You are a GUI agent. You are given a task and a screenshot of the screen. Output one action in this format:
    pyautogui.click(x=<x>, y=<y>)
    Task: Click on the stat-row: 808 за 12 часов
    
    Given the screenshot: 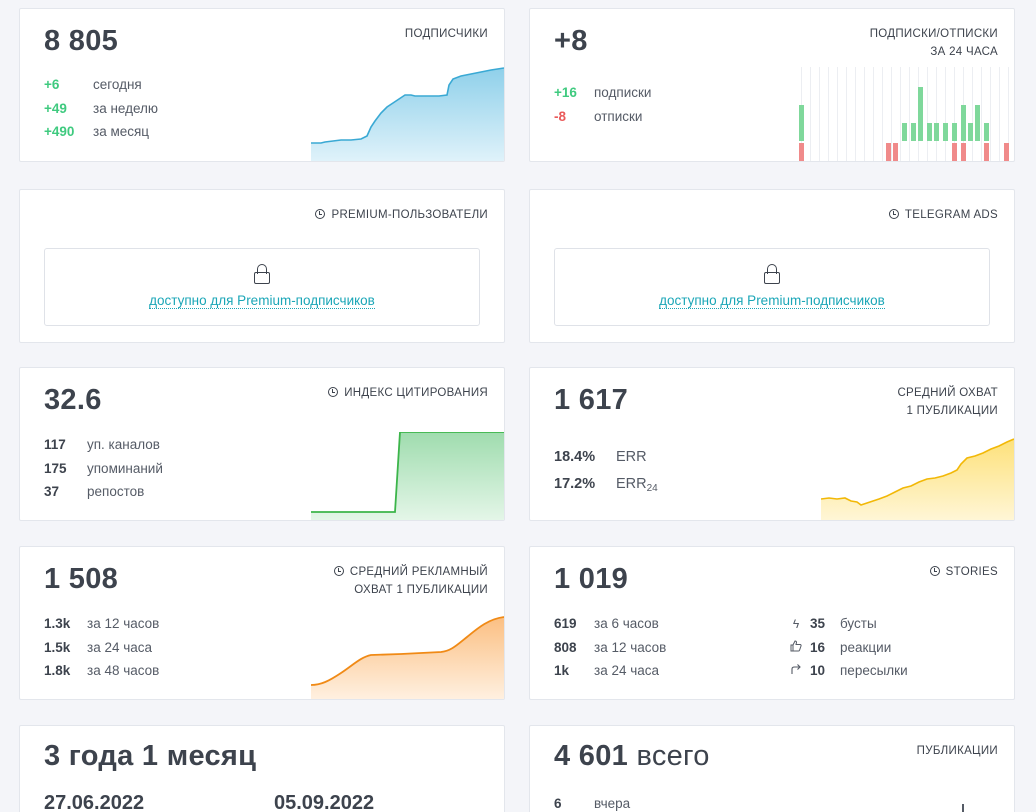 What is the action you would take?
    pyautogui.click(x=610, y=648)
    